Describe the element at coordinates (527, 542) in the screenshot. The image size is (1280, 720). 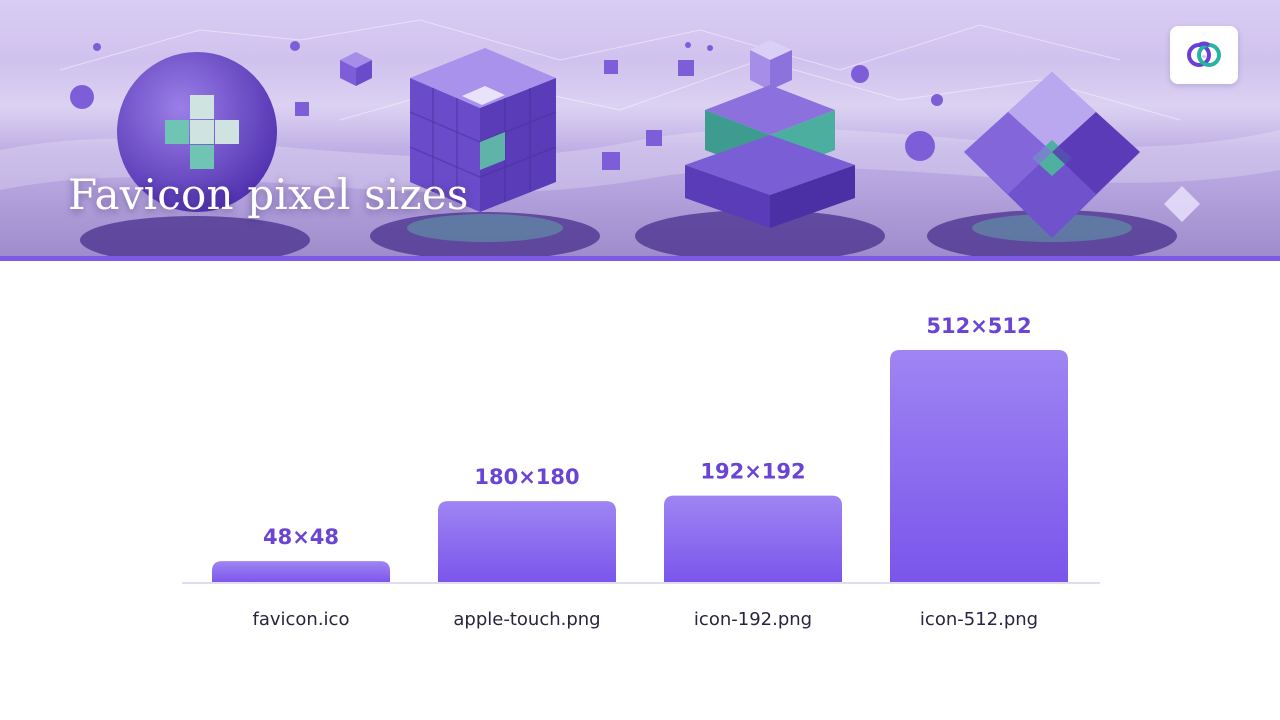
I see `bar-apple-touch-png` at that location.